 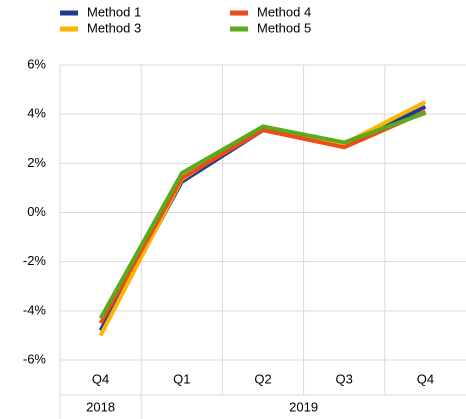 What do you see at coordinates (36, 211) in the screenshot?
I see `y-tick-label: 0%` at bounding box center [36, 211].